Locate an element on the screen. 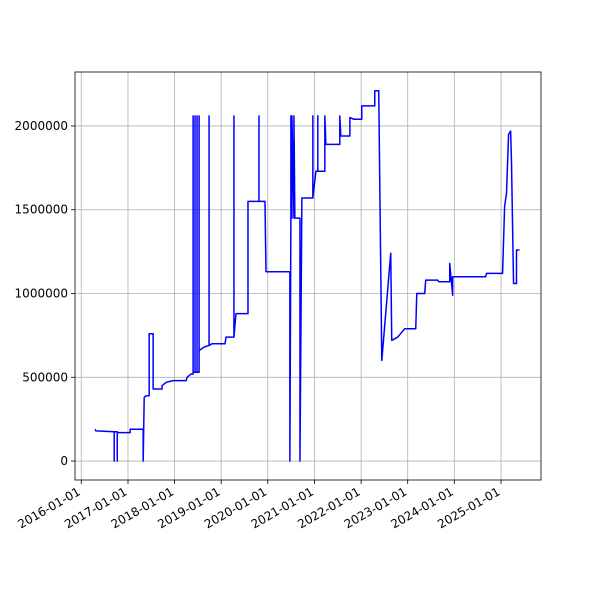 The image size is (600, 600). y-tick-label: 2000000 is located at coordinates (41, 126).